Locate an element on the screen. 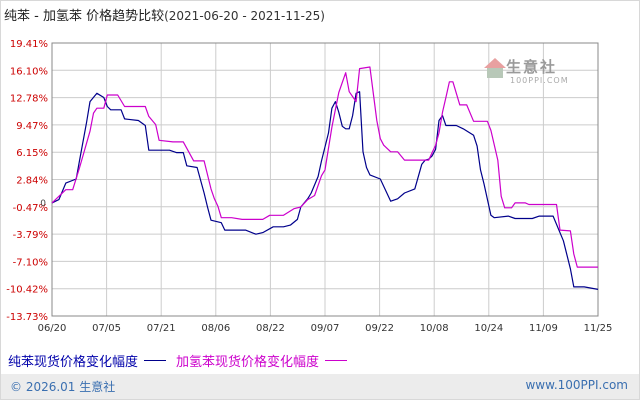 This screenshot has height=400, width=640. y-tick-label: 16.10% is located at coordinates (29, 71).